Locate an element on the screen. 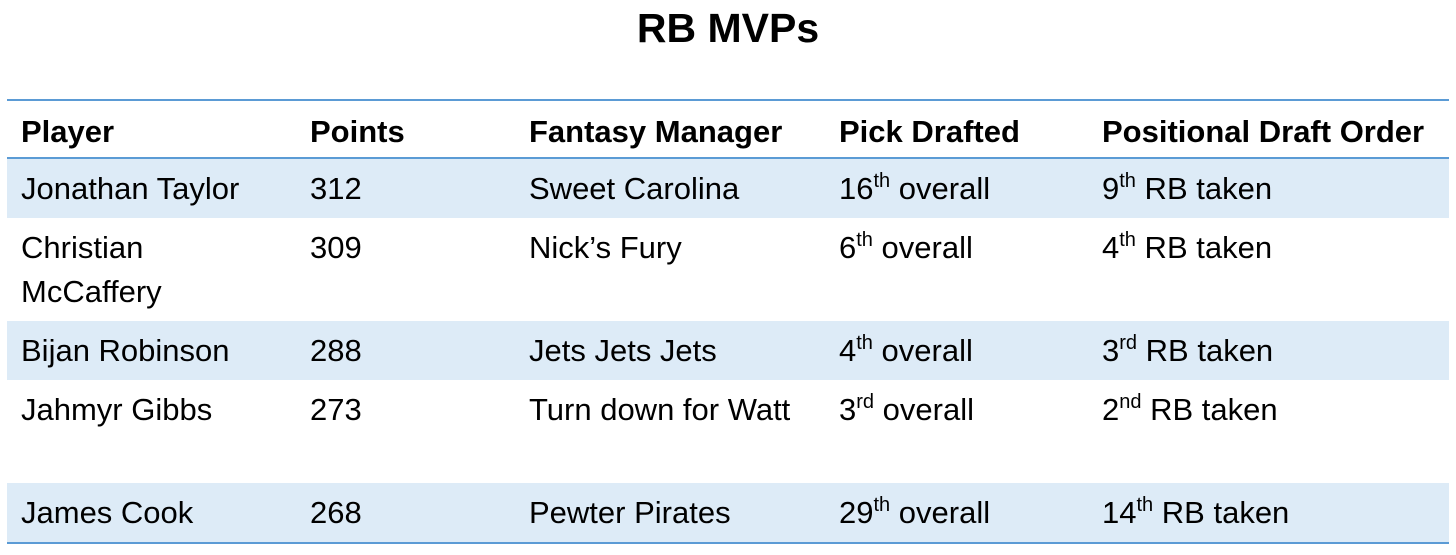 The image size is (1456, 555). position-number: 9 is located at coordinates (1111, 188).